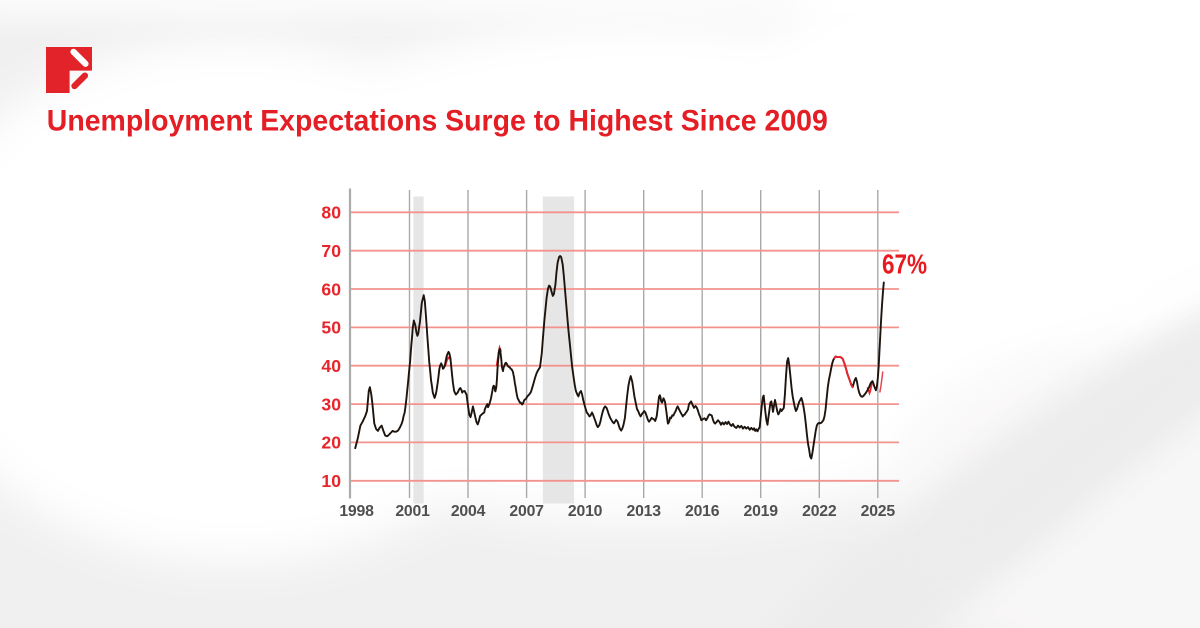  What do you see at coordinates (761, 511) in the screenshot?
I see `svg-text: 2019` at bounding box center [761, 511].